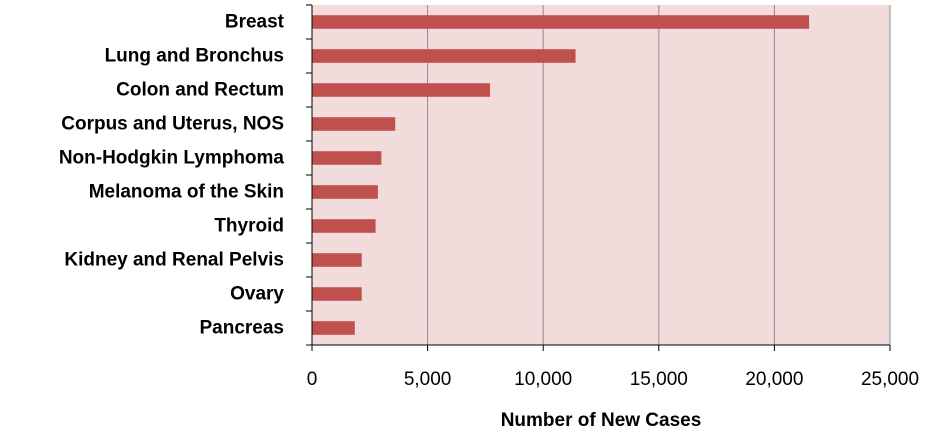 Image resolution: width=928 pixels, height=433 pixels. Describe the element at coordinates (613, 379) in the screenshot. I see `x-tick-labels: 0 5,000 10,000 15,000 20,000 25,000` at that location.